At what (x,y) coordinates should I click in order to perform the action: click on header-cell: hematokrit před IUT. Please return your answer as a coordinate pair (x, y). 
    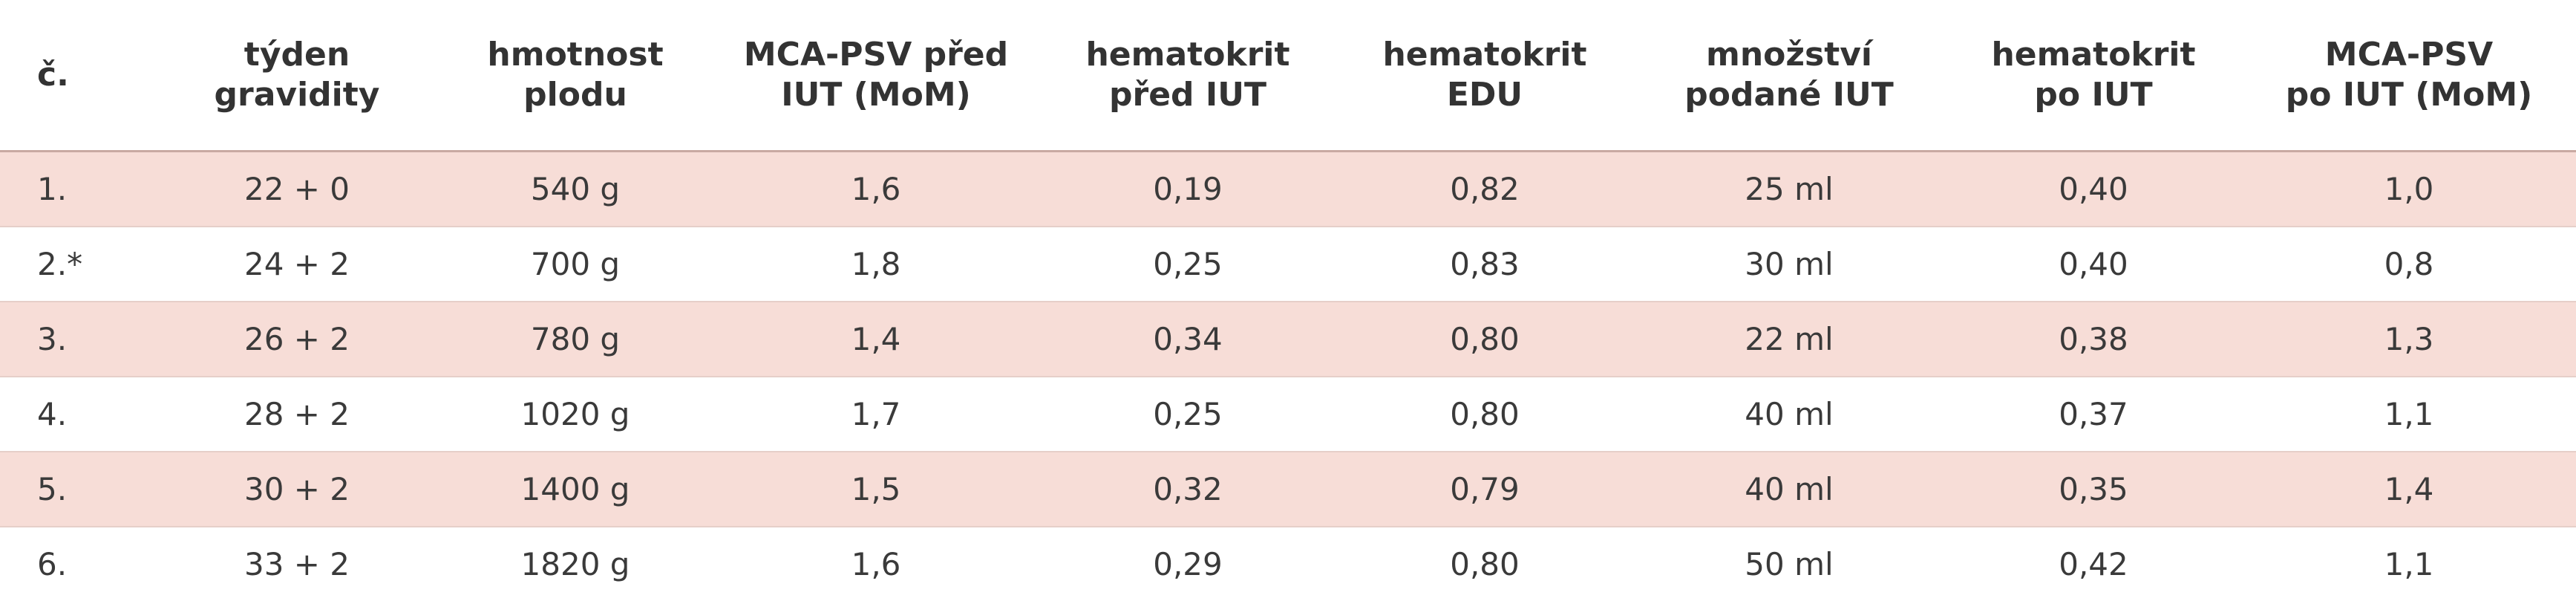
    Looking at the image, I should click on (1187, 76).